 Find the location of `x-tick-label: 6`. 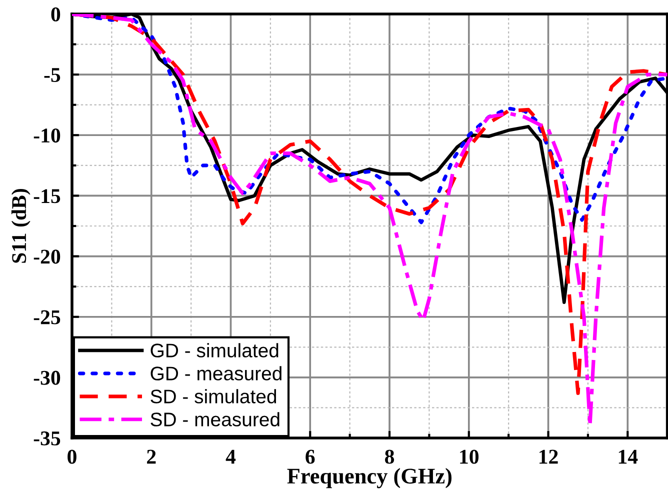

x-tick-label: 6 is located at coordinates (310, 457).